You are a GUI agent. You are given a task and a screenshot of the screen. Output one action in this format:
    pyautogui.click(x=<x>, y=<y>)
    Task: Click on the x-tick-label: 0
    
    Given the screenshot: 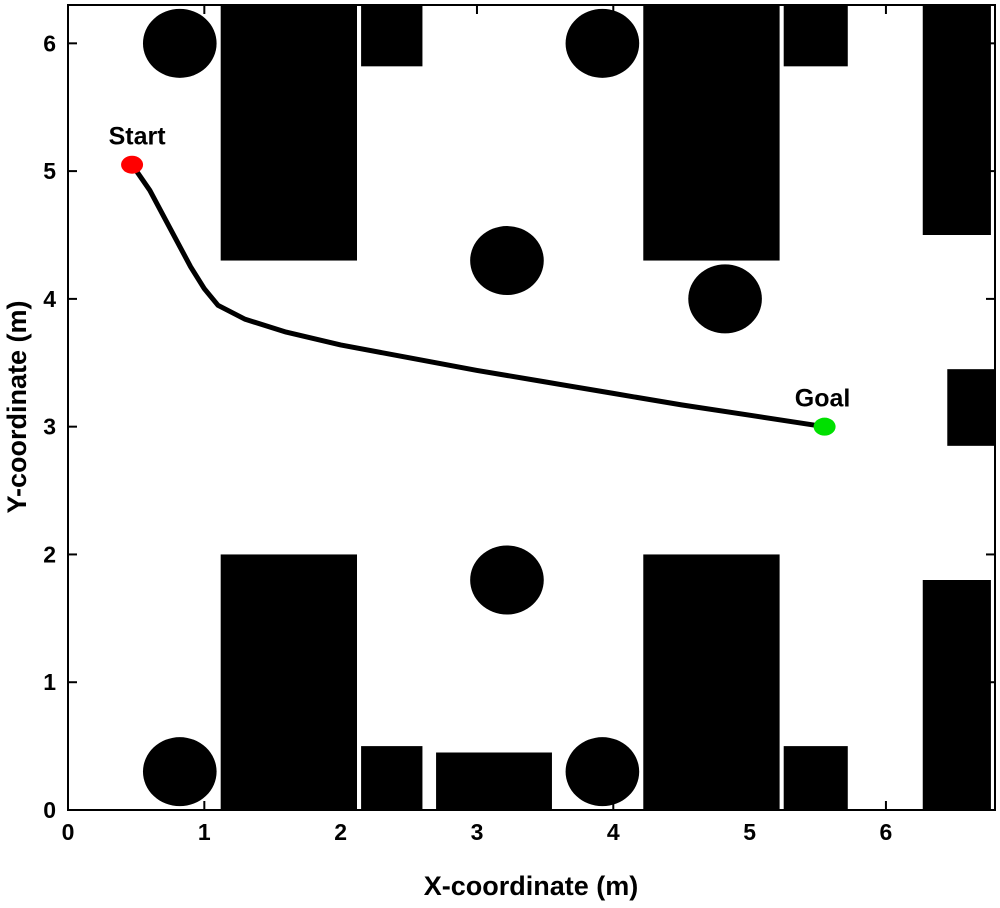 What is the action you would take?
    pyautogui.click(x=68, y=832)
    